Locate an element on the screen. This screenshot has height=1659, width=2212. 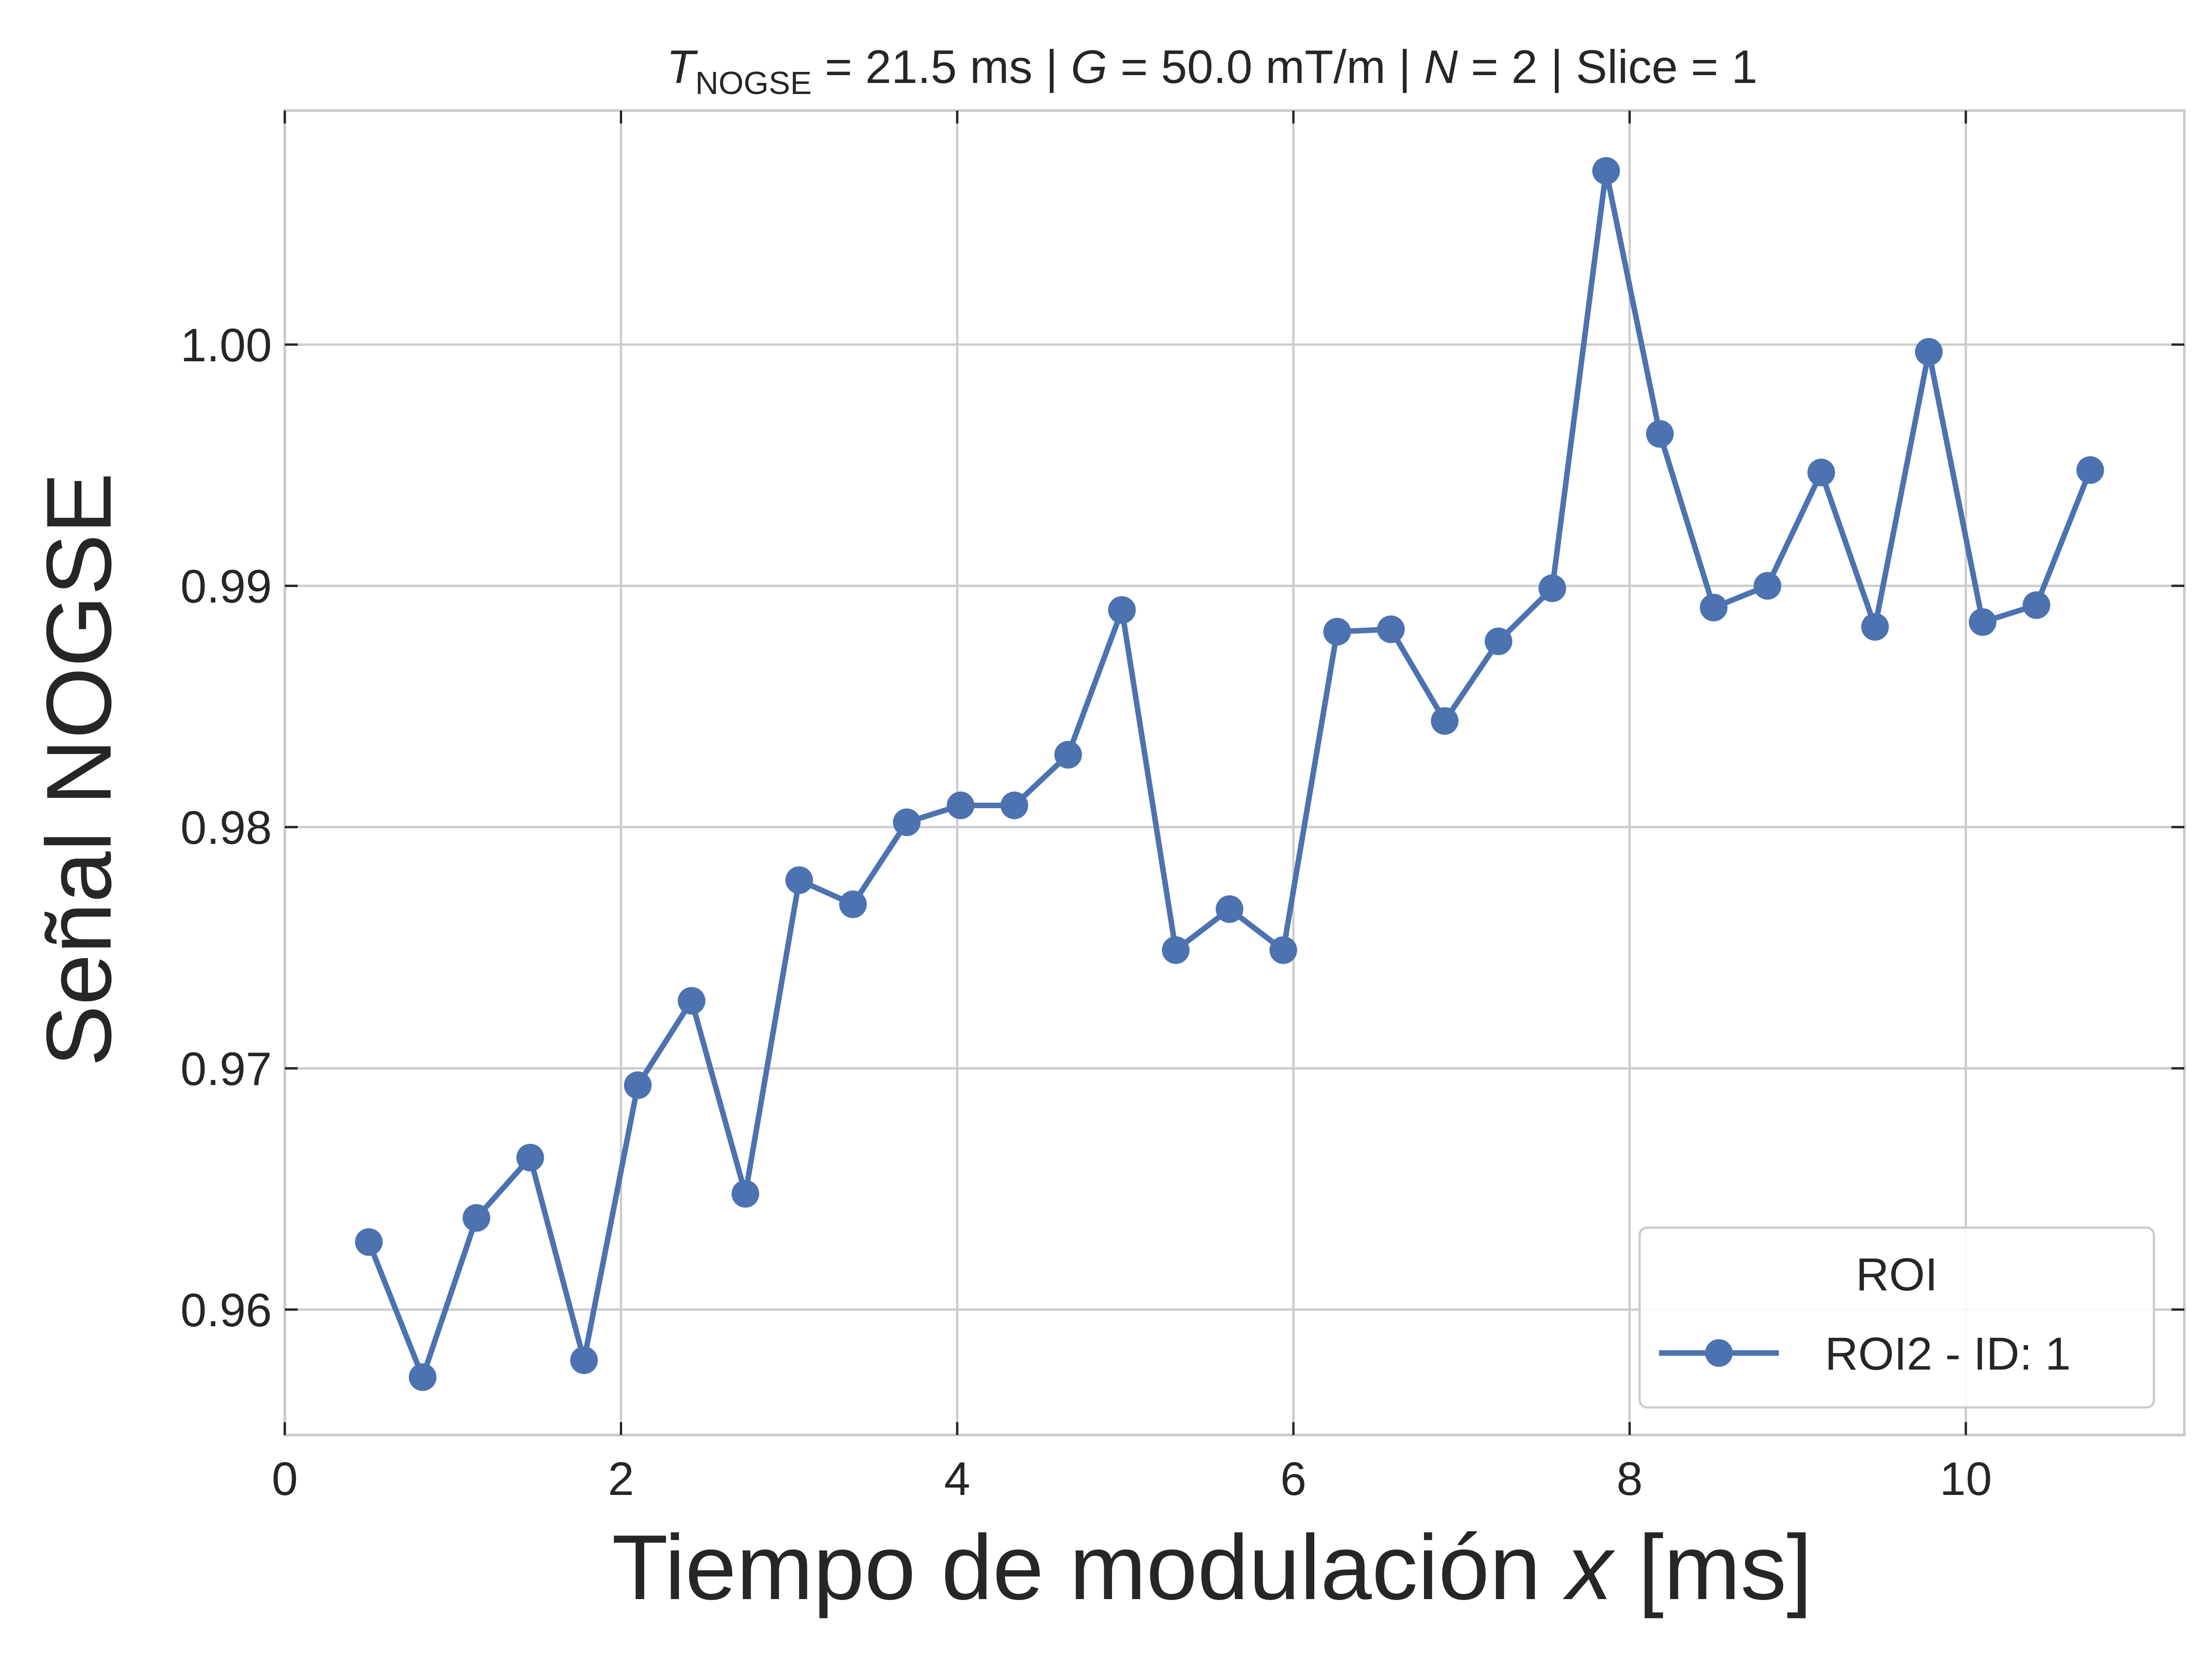
legend-box is located at coordinates (1896, 1317).